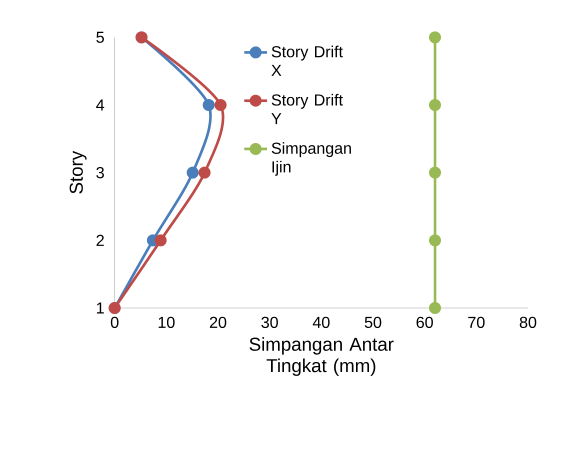  Describe the element at coordinates (424, 322) in the screenshot. I see `x-tick-label: 60` at that location.